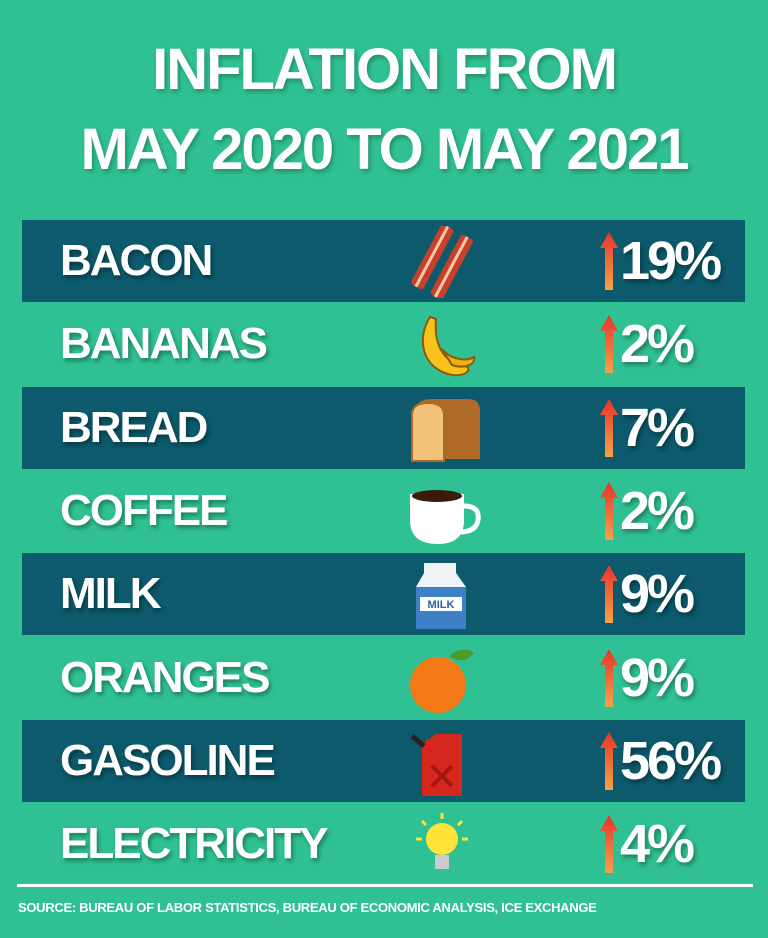  I want to click on change-value: 19%, so click(661, 261).